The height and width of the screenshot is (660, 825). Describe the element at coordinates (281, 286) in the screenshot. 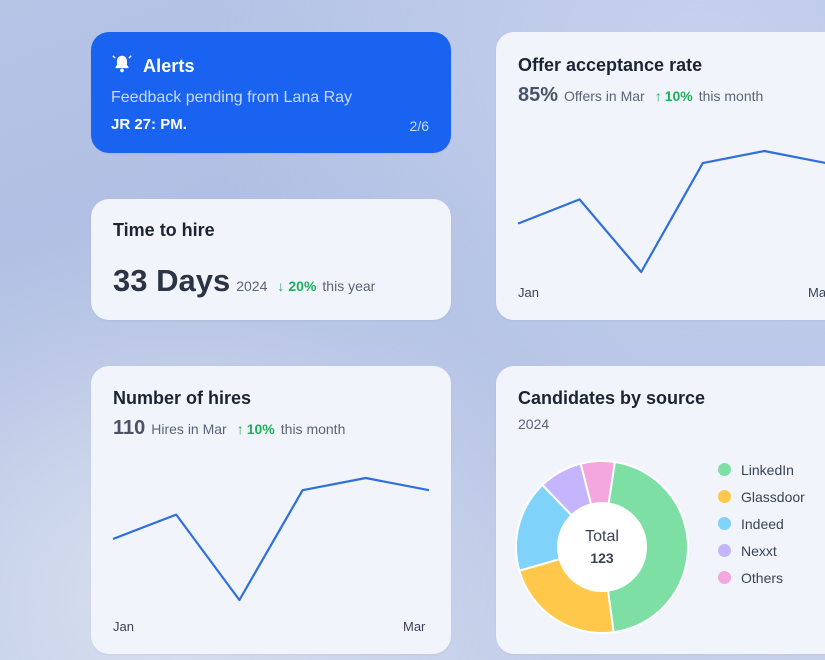

I see `arrow-down-icon: ↓` at that location.